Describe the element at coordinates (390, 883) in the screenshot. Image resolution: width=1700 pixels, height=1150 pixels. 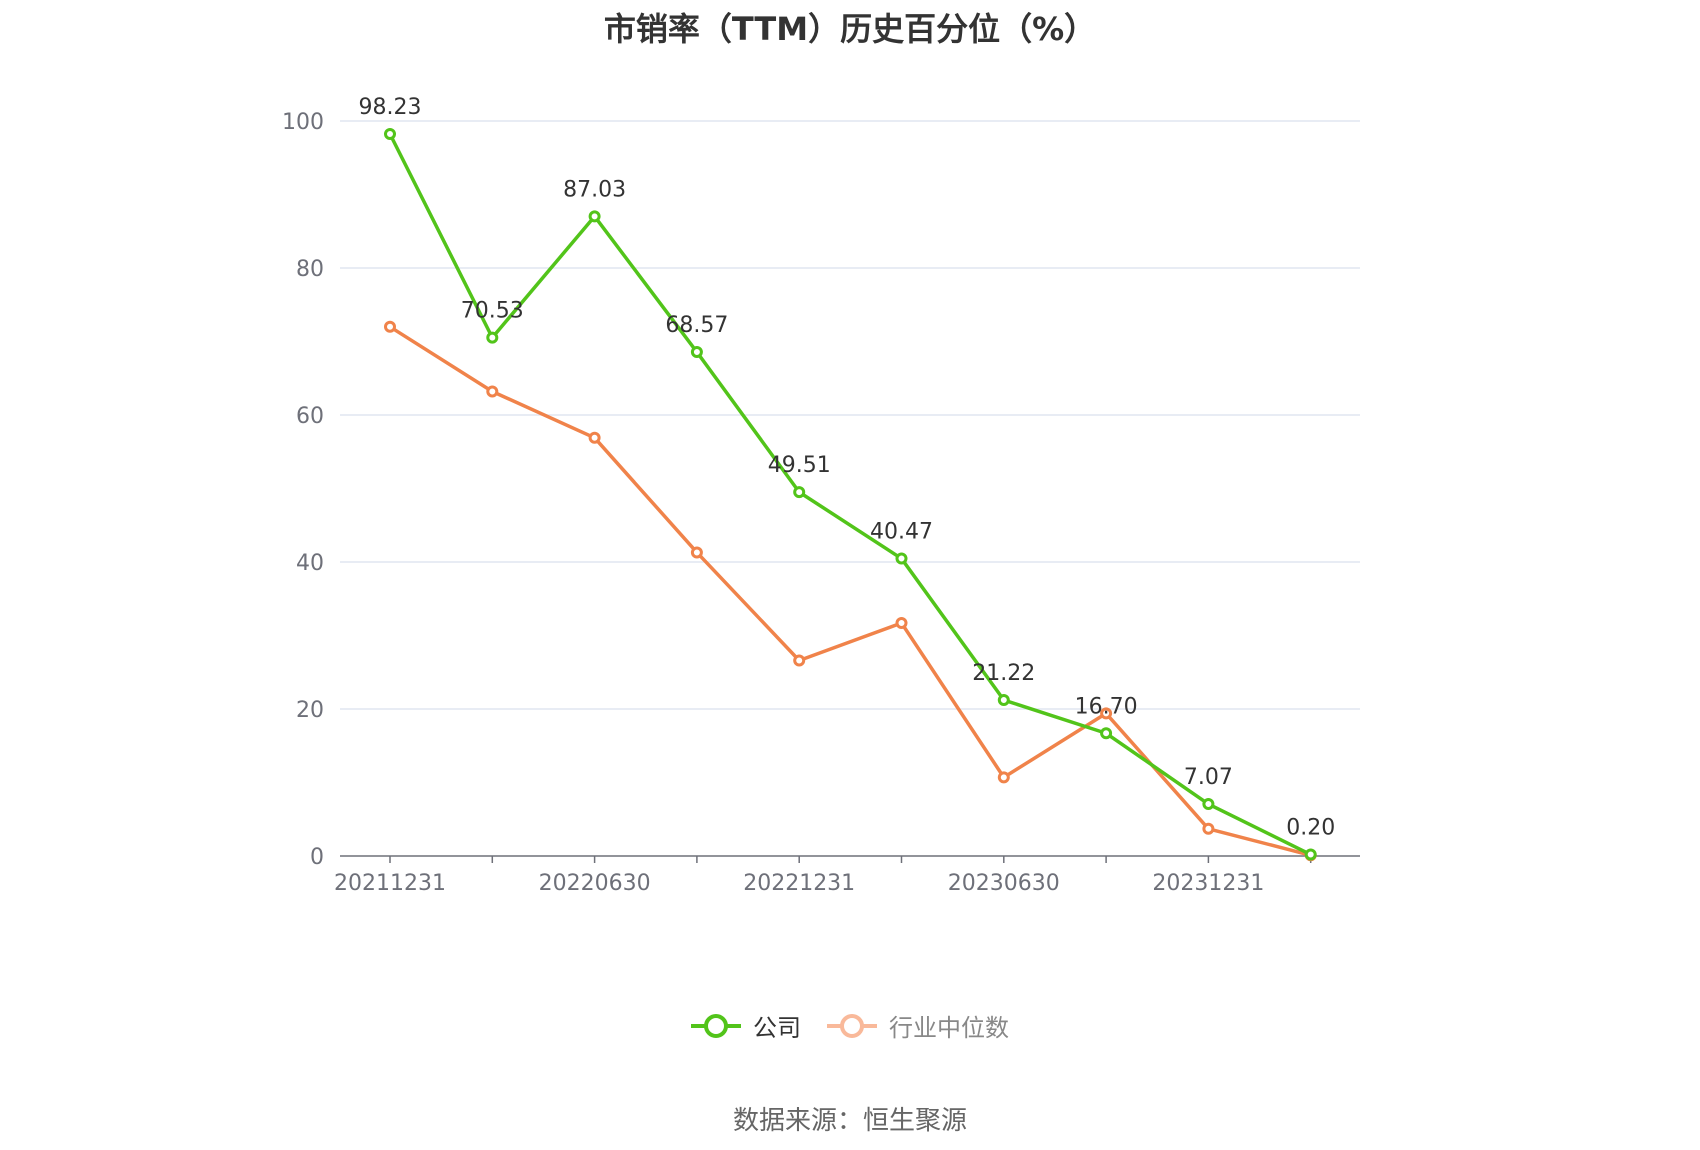
I see `x-tick-label: 20211231` at that location.